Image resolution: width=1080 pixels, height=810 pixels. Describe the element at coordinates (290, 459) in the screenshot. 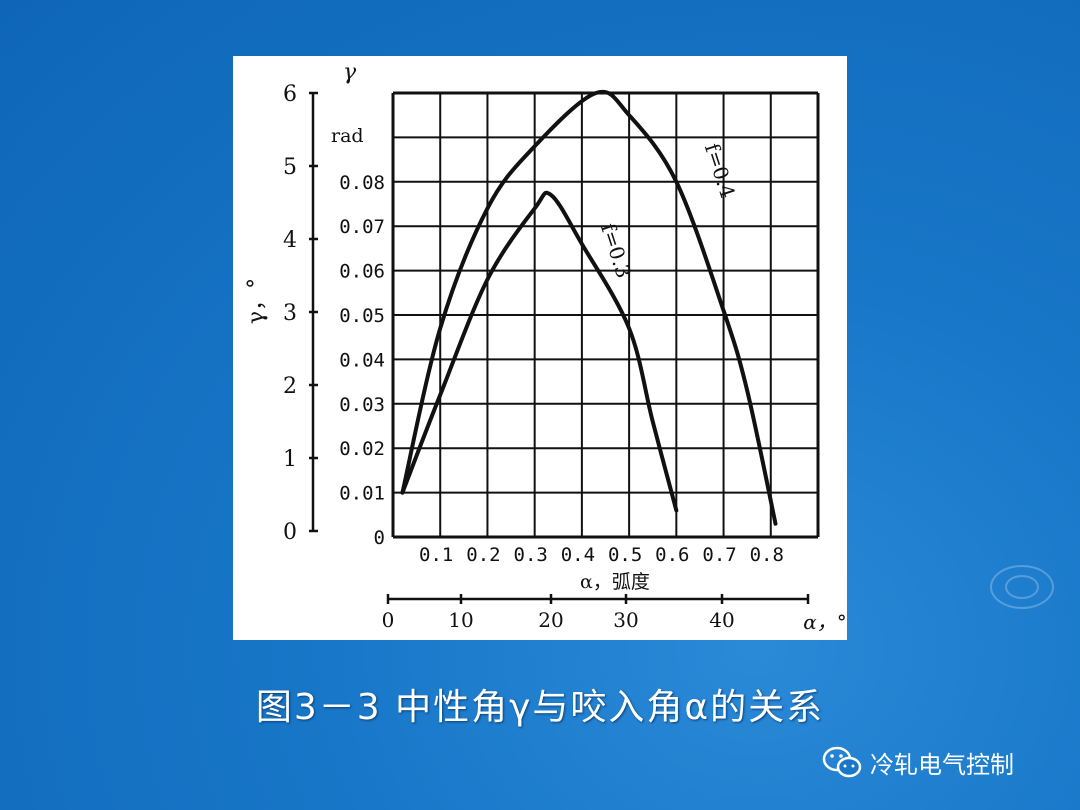

I see `secondary-y-tick-label: 1` at that location.